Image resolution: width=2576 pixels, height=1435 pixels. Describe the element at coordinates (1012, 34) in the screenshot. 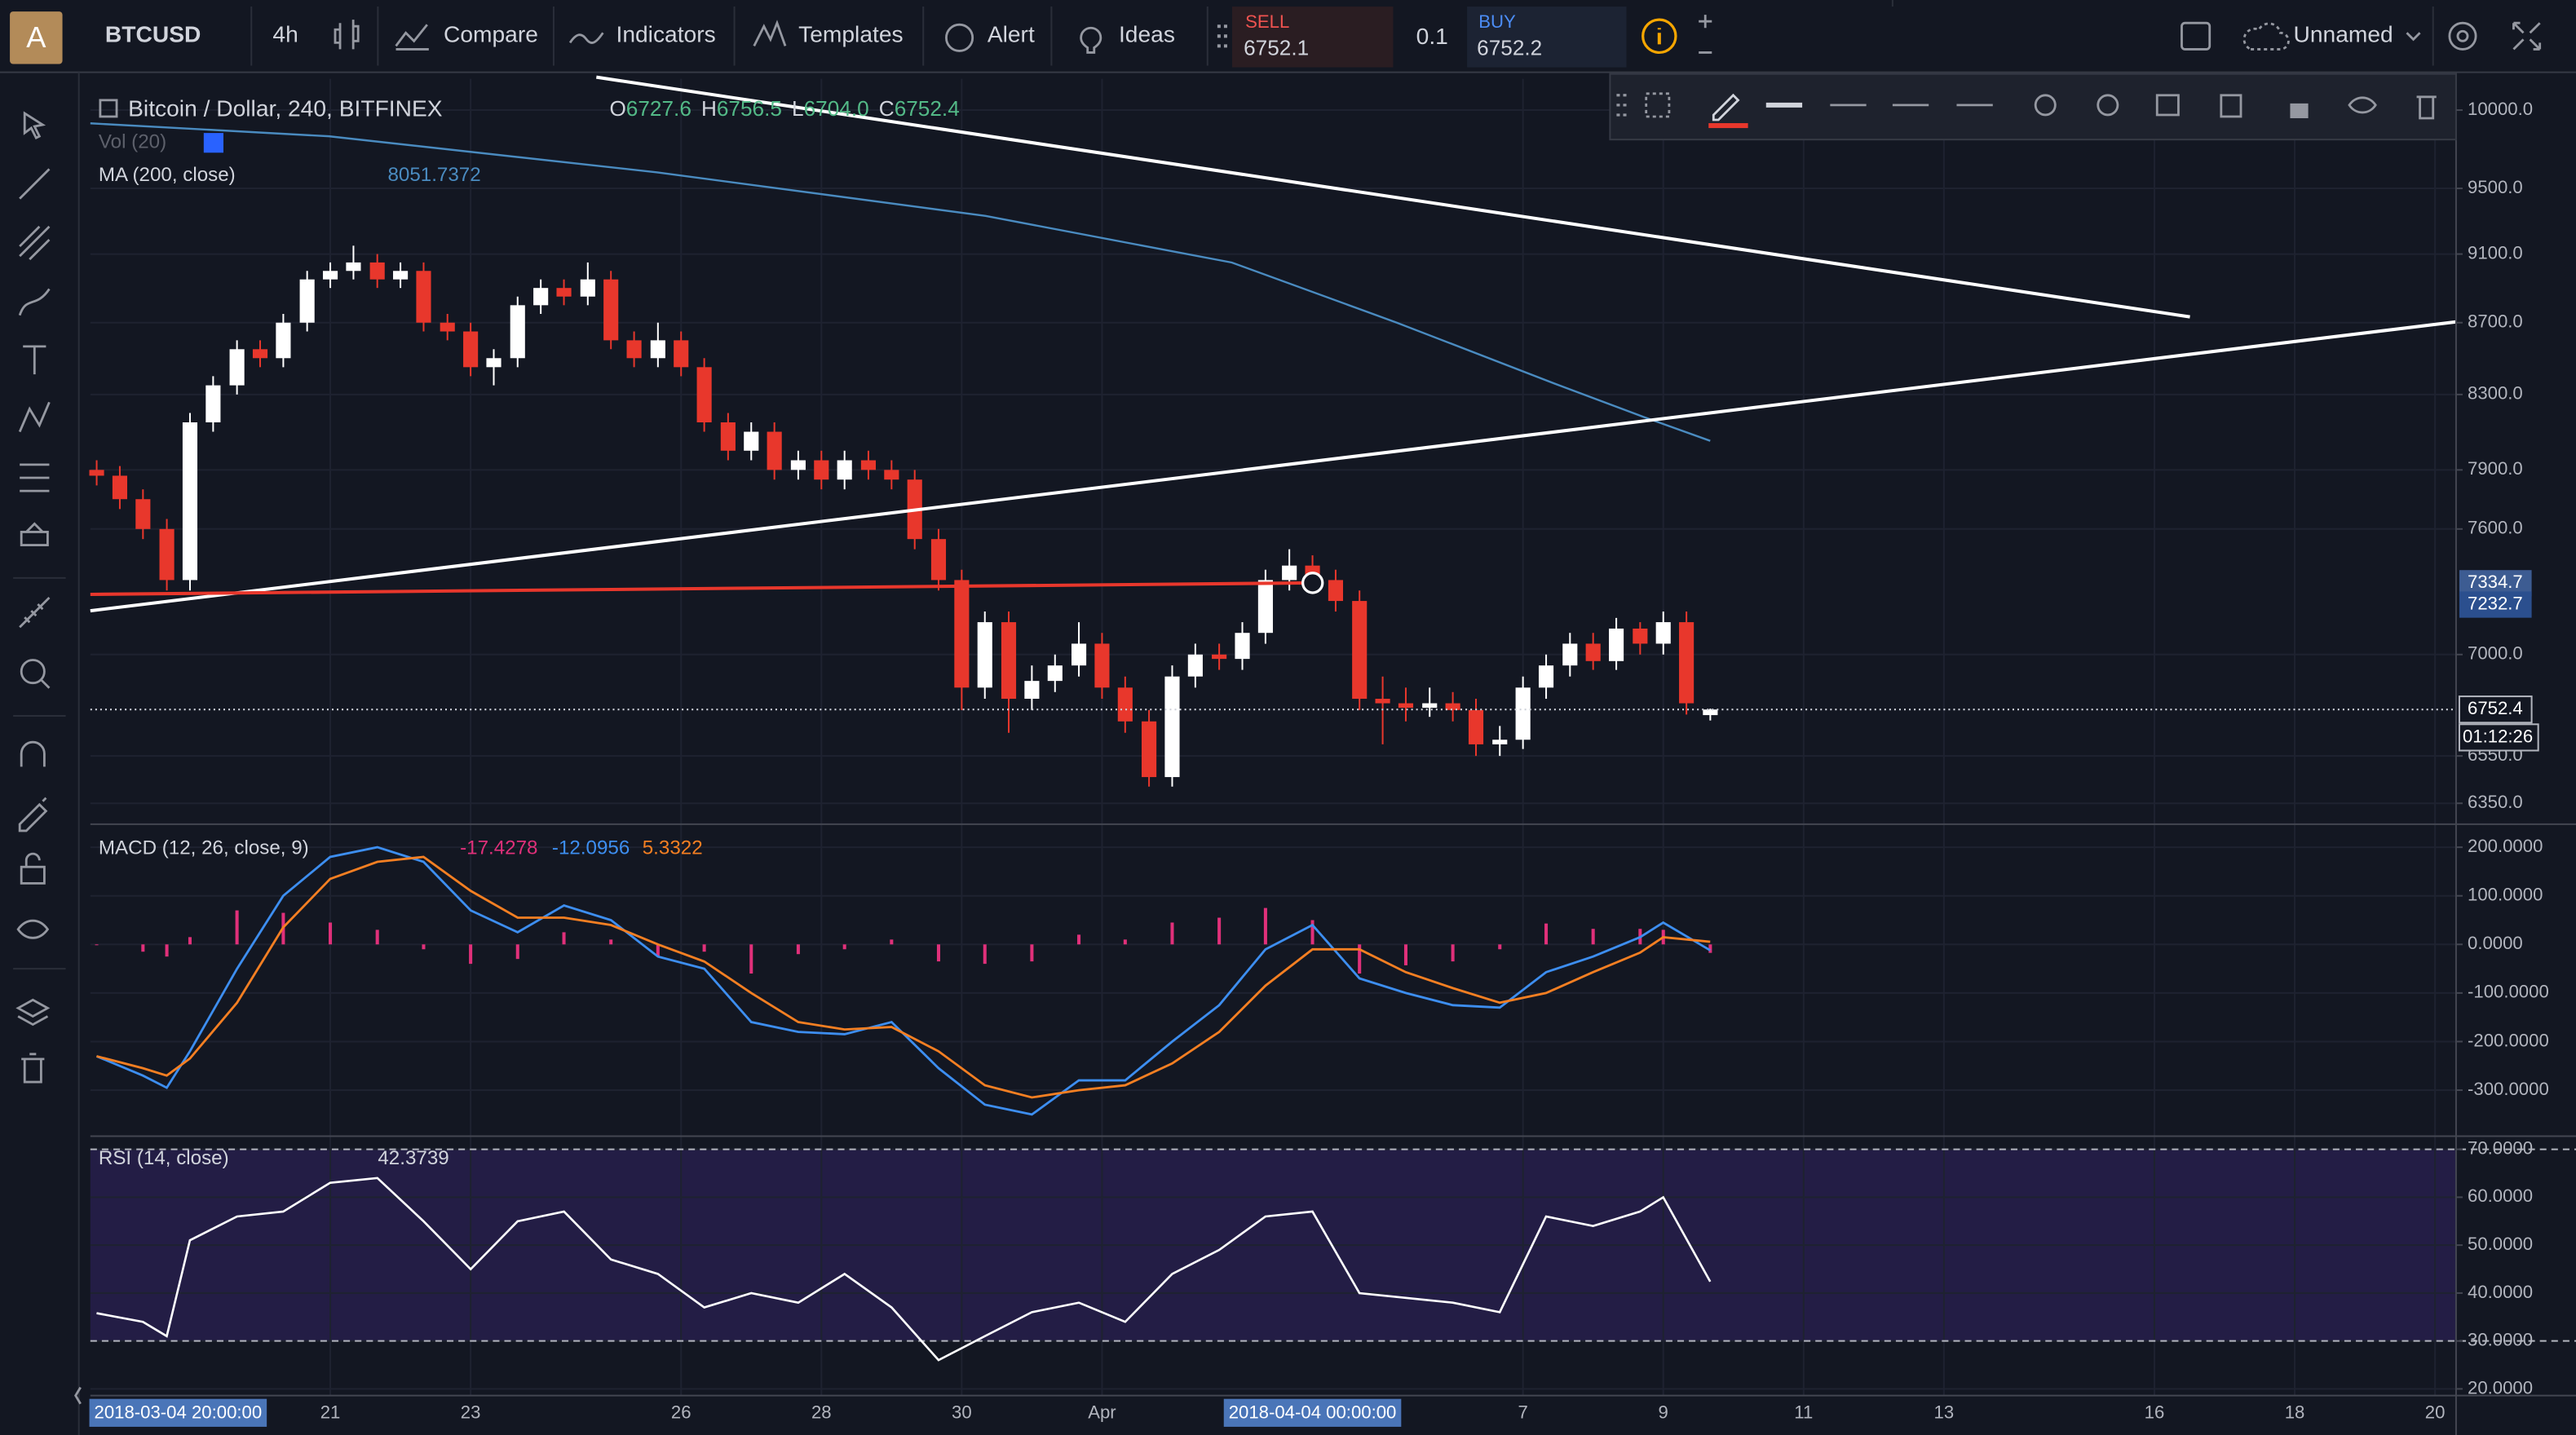

I see `alert-button: Alert` at that location.